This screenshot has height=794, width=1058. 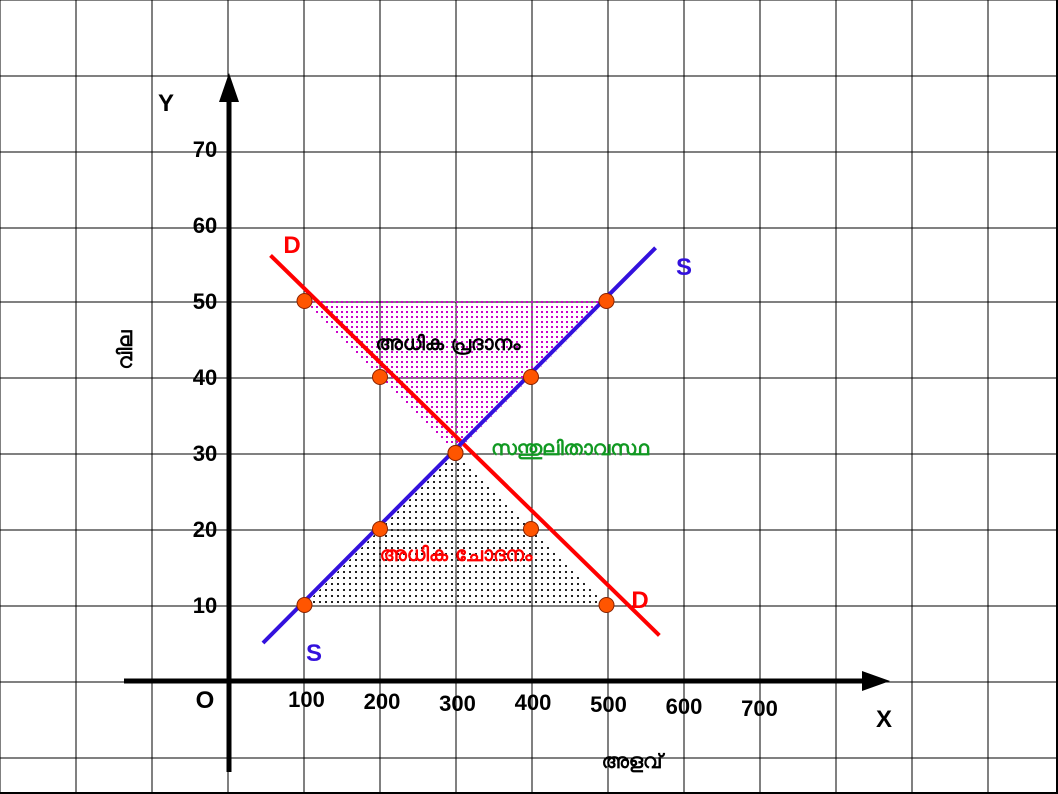 What do you see at coordinates (166, 103) in the screenshot?
I see `y-axis-letter: Y` at bounding box center [166, 103].